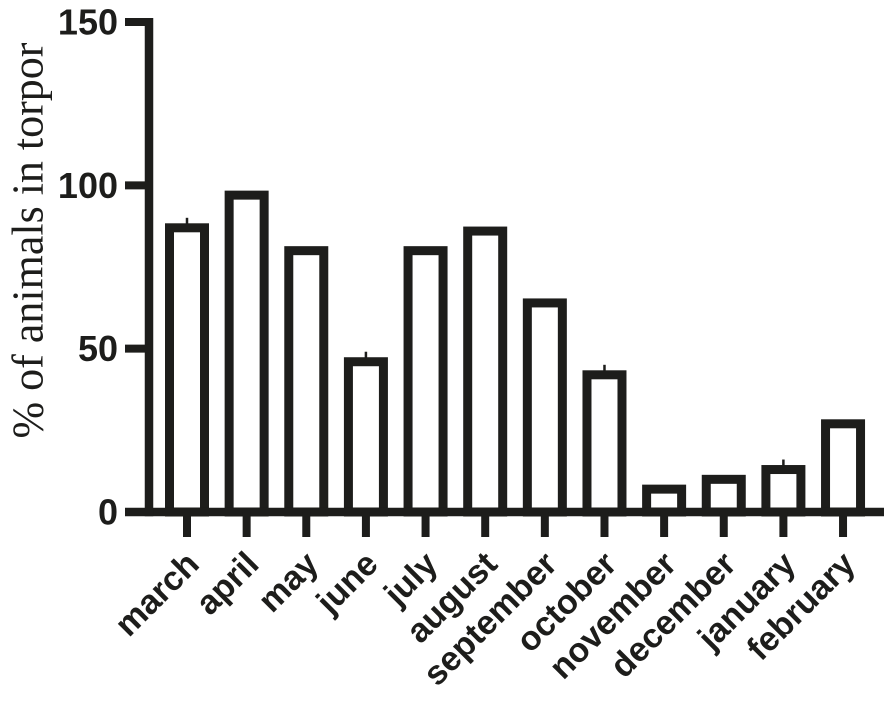 This screenshot has height=708, width=887. I want to click on bar-march, so click(187, 370).